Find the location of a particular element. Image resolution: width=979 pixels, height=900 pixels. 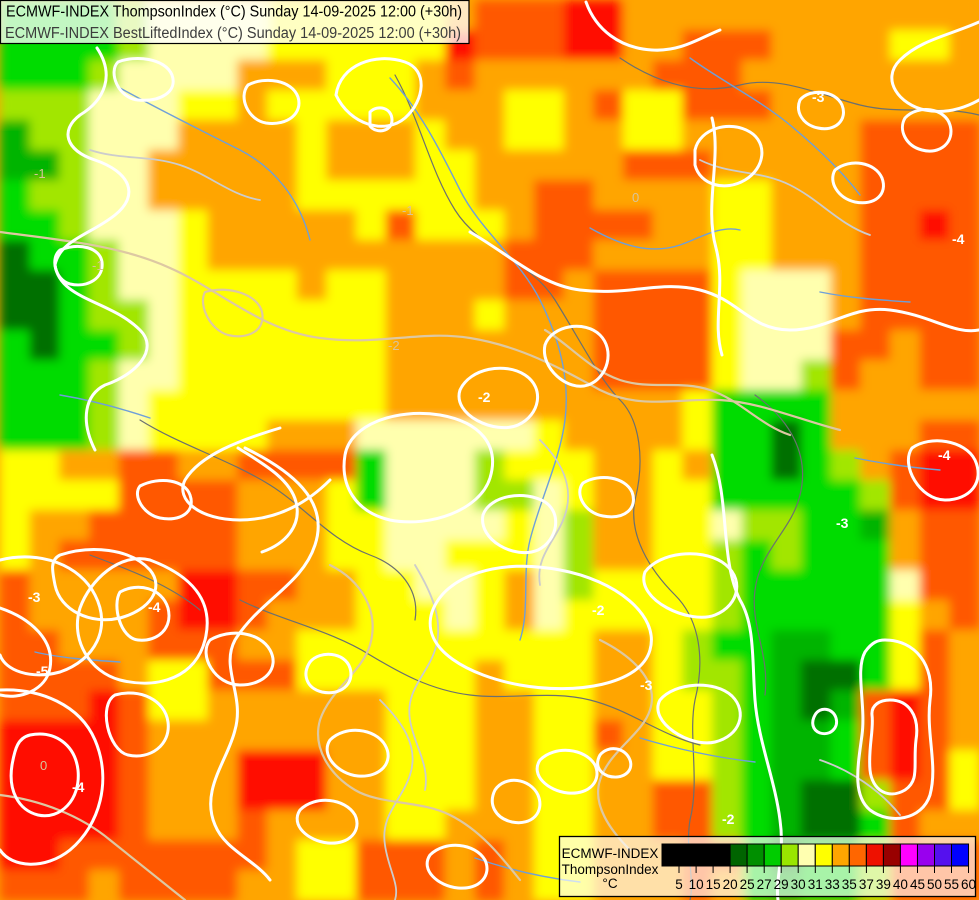

svg-text: 35 is located at coordinates (849, 884).